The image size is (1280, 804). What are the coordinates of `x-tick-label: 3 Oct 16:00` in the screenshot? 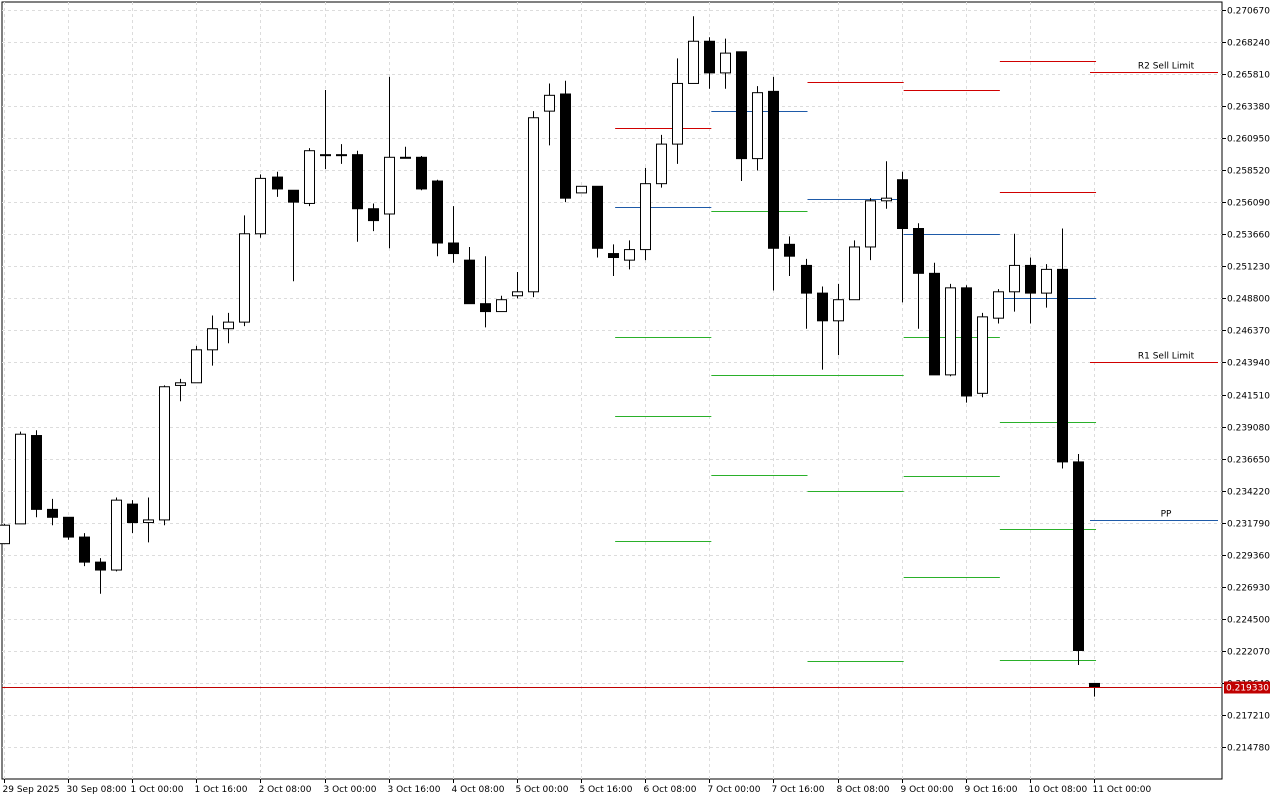 It's located at (414, 790).